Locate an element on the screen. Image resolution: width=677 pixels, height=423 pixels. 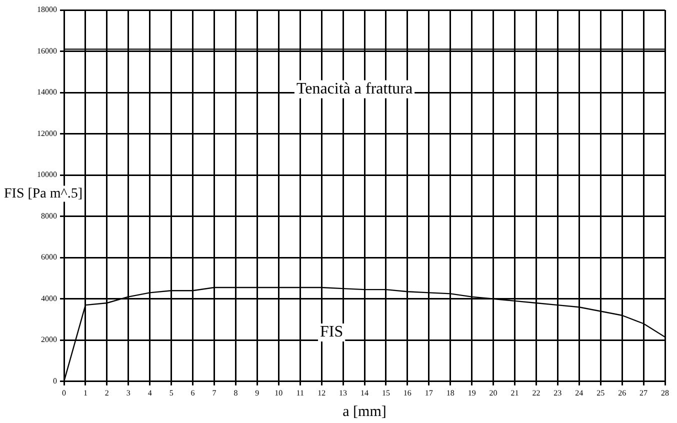
x-tick-label: 11 is located at coordinates (300, 393).